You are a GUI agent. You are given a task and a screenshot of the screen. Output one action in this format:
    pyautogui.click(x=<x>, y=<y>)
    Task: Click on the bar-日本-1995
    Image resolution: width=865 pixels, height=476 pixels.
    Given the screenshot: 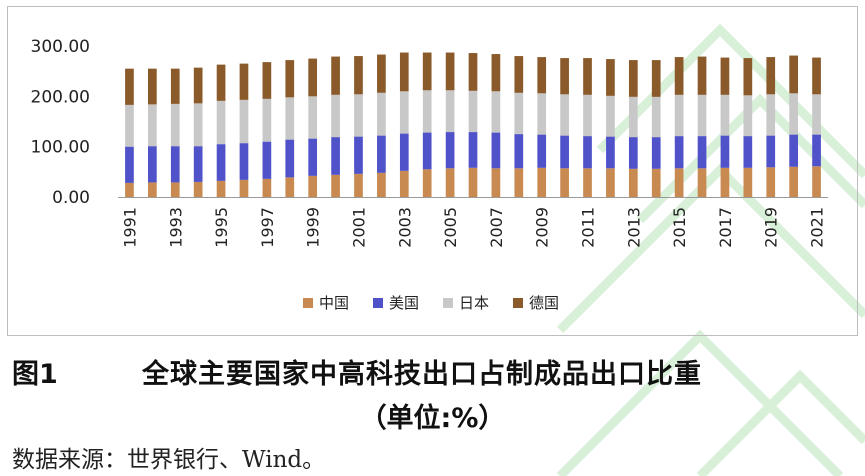 What is the action you would take?
    pyautogui.click(x=221, y=122)
    